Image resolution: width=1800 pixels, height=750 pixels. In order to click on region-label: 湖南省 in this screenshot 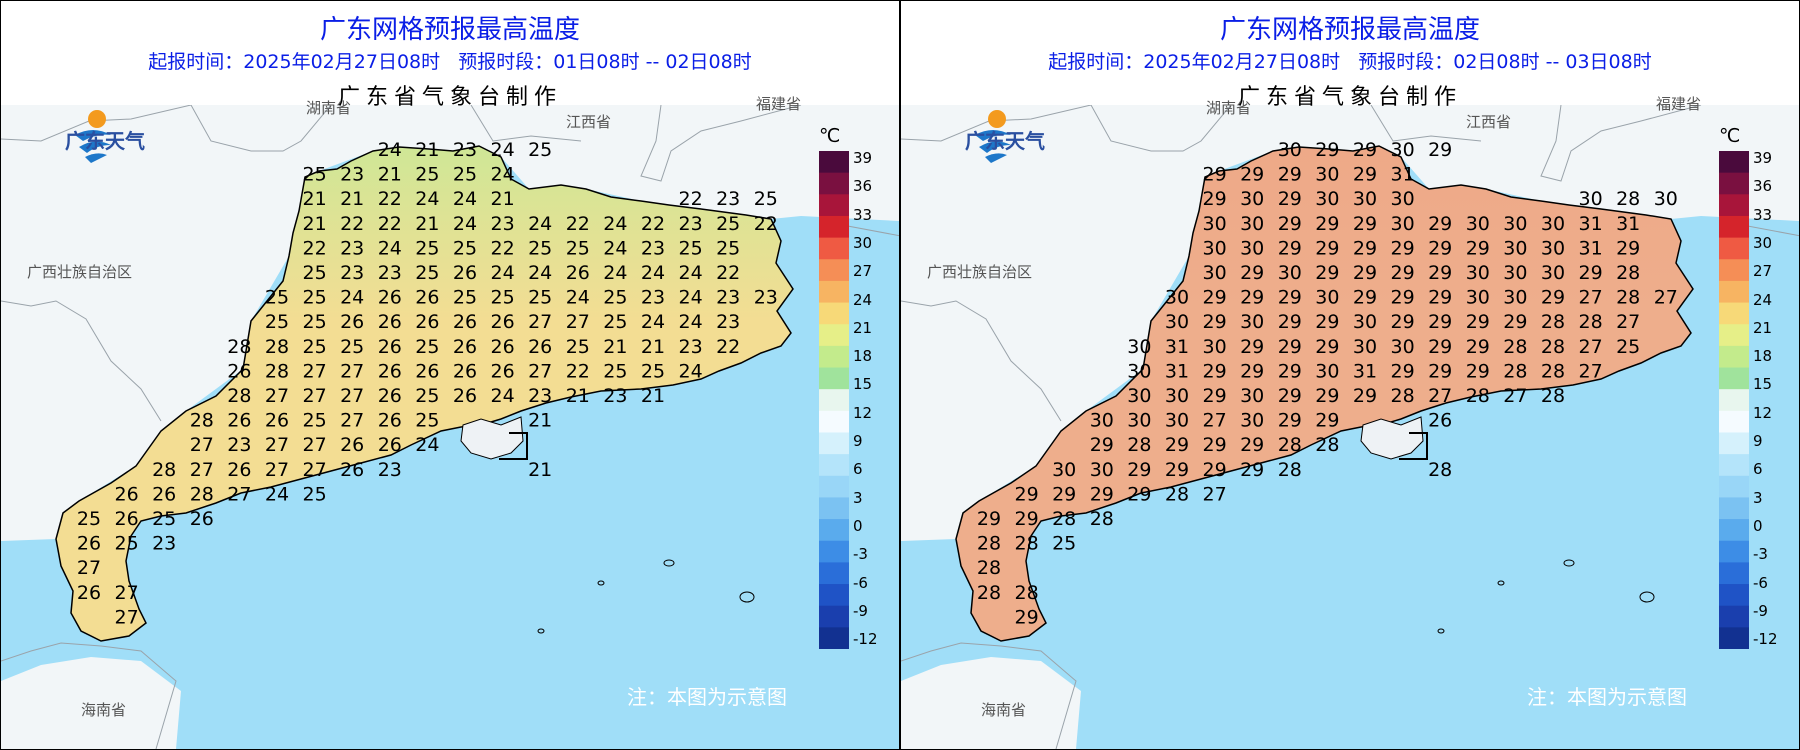, I will do `click(329, 108)`.